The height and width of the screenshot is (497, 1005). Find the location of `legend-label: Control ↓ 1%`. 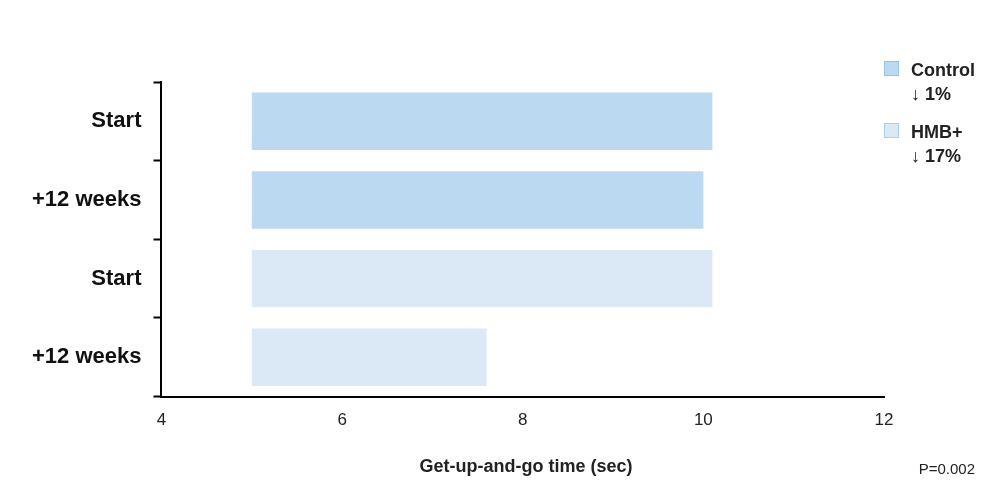

legend-label: Control ↓ 1% is located at coordinates (943, 82).